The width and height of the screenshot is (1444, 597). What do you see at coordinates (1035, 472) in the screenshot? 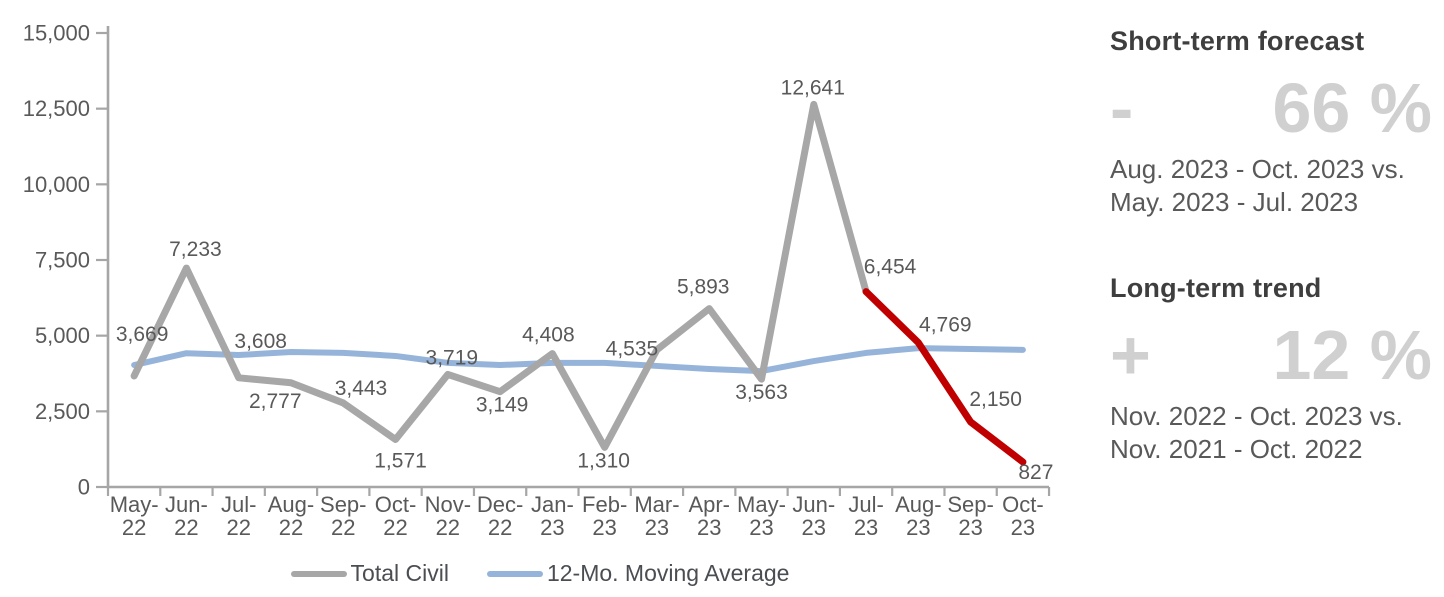
I see `data-label: 827` at bounding box center [1035, 472].